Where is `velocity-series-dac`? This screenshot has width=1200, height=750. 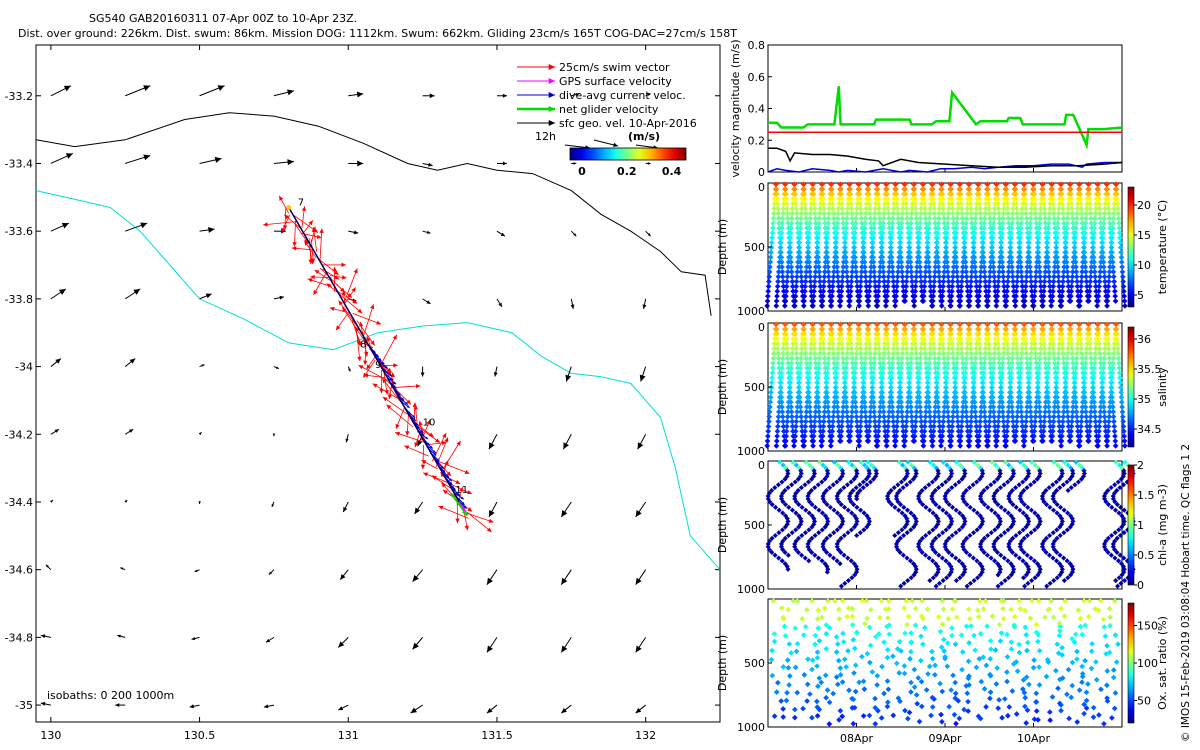
velocity-series-dac is located at coordinates (944, 167).